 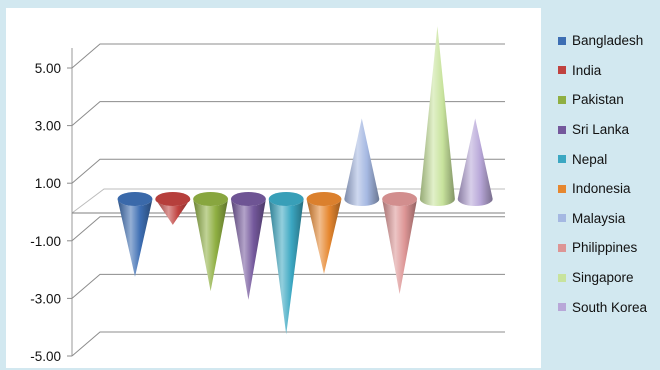 I want to click on cone-indonesia, so click(x=324, y=233).